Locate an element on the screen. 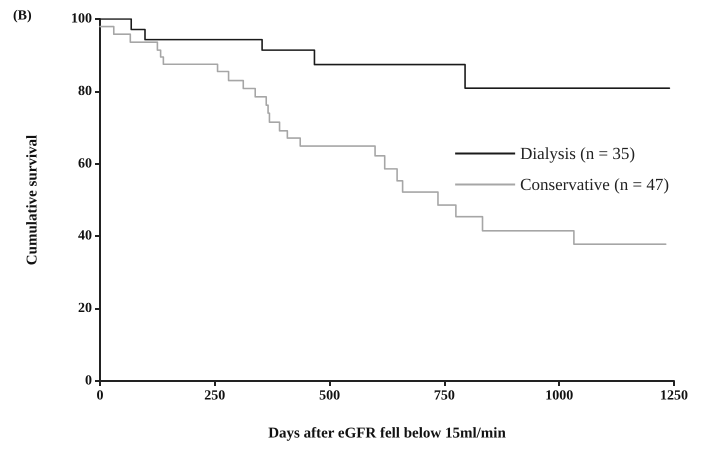  y-tick-label: 100 is located at coordinates (81, 19).